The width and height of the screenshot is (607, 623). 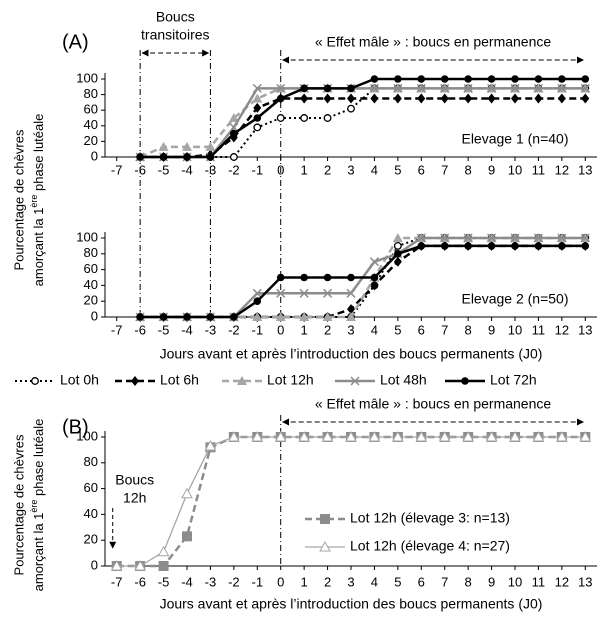 I want to click on x-tick-label: 10, so click(x=515, y=329).